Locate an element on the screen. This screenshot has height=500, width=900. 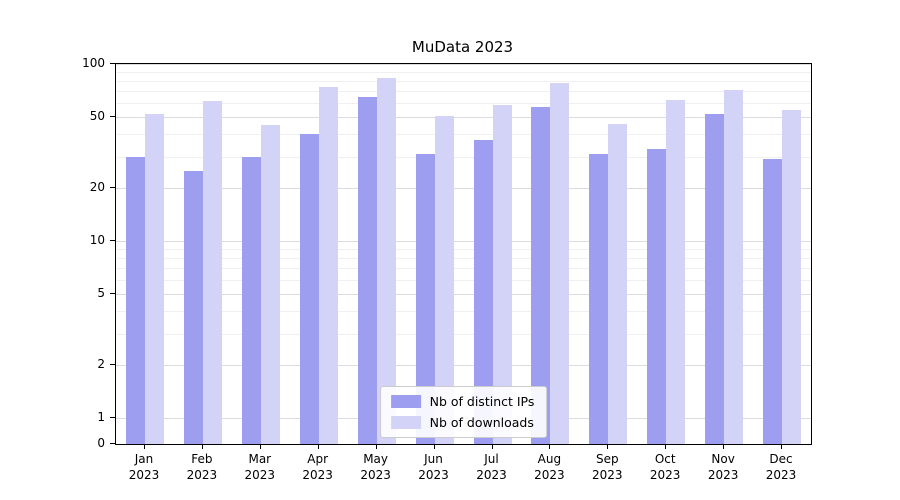
x-tick-label-aug: Aug 2023 is located at coordinates (549, 467).